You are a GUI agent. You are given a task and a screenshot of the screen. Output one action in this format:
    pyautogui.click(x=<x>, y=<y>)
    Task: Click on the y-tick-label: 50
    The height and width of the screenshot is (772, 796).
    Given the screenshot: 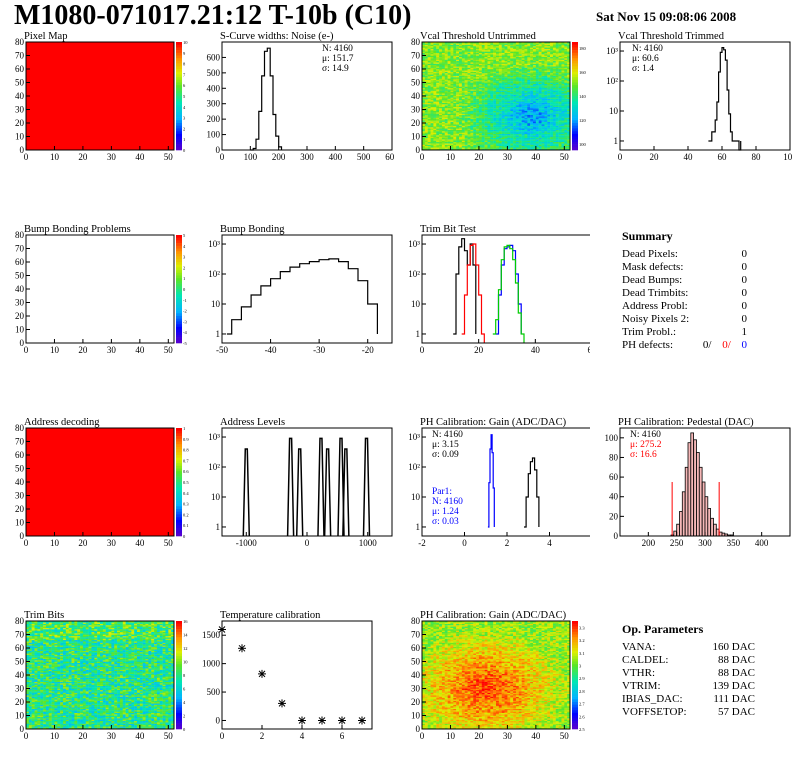 What is the action you would take?
    pyautogui.click(x=20, y=469)
    